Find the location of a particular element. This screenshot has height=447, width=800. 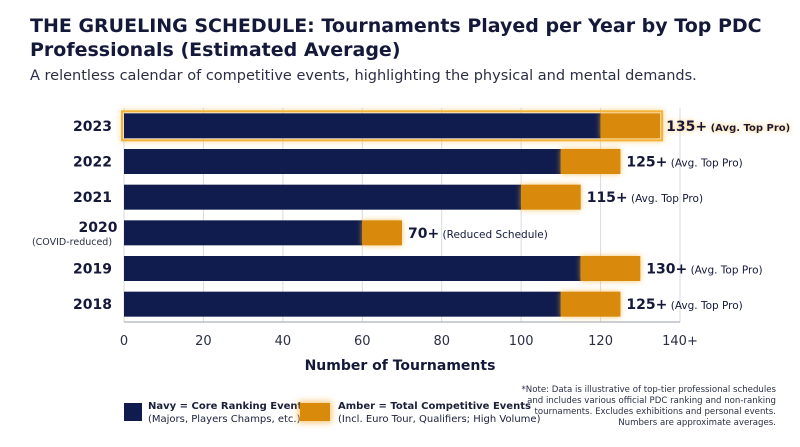

legend-label-navy: Navy = Core Ranking Events is located at coordinates (228, 406).